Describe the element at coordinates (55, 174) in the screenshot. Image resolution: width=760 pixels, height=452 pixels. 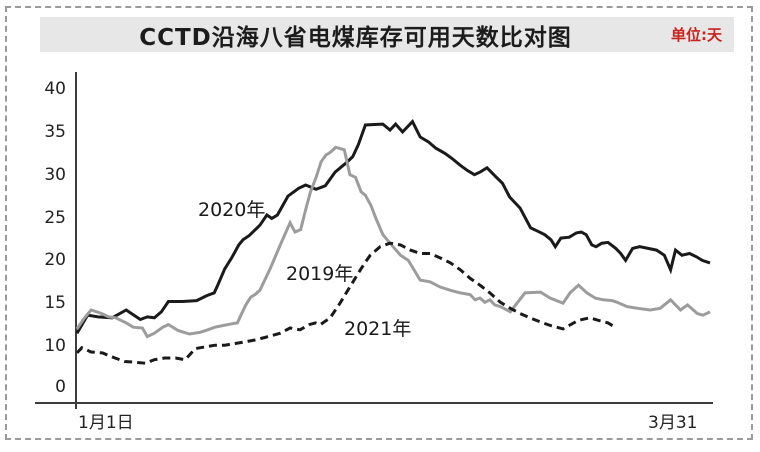
I see `y-tick-30: 30` at that location.